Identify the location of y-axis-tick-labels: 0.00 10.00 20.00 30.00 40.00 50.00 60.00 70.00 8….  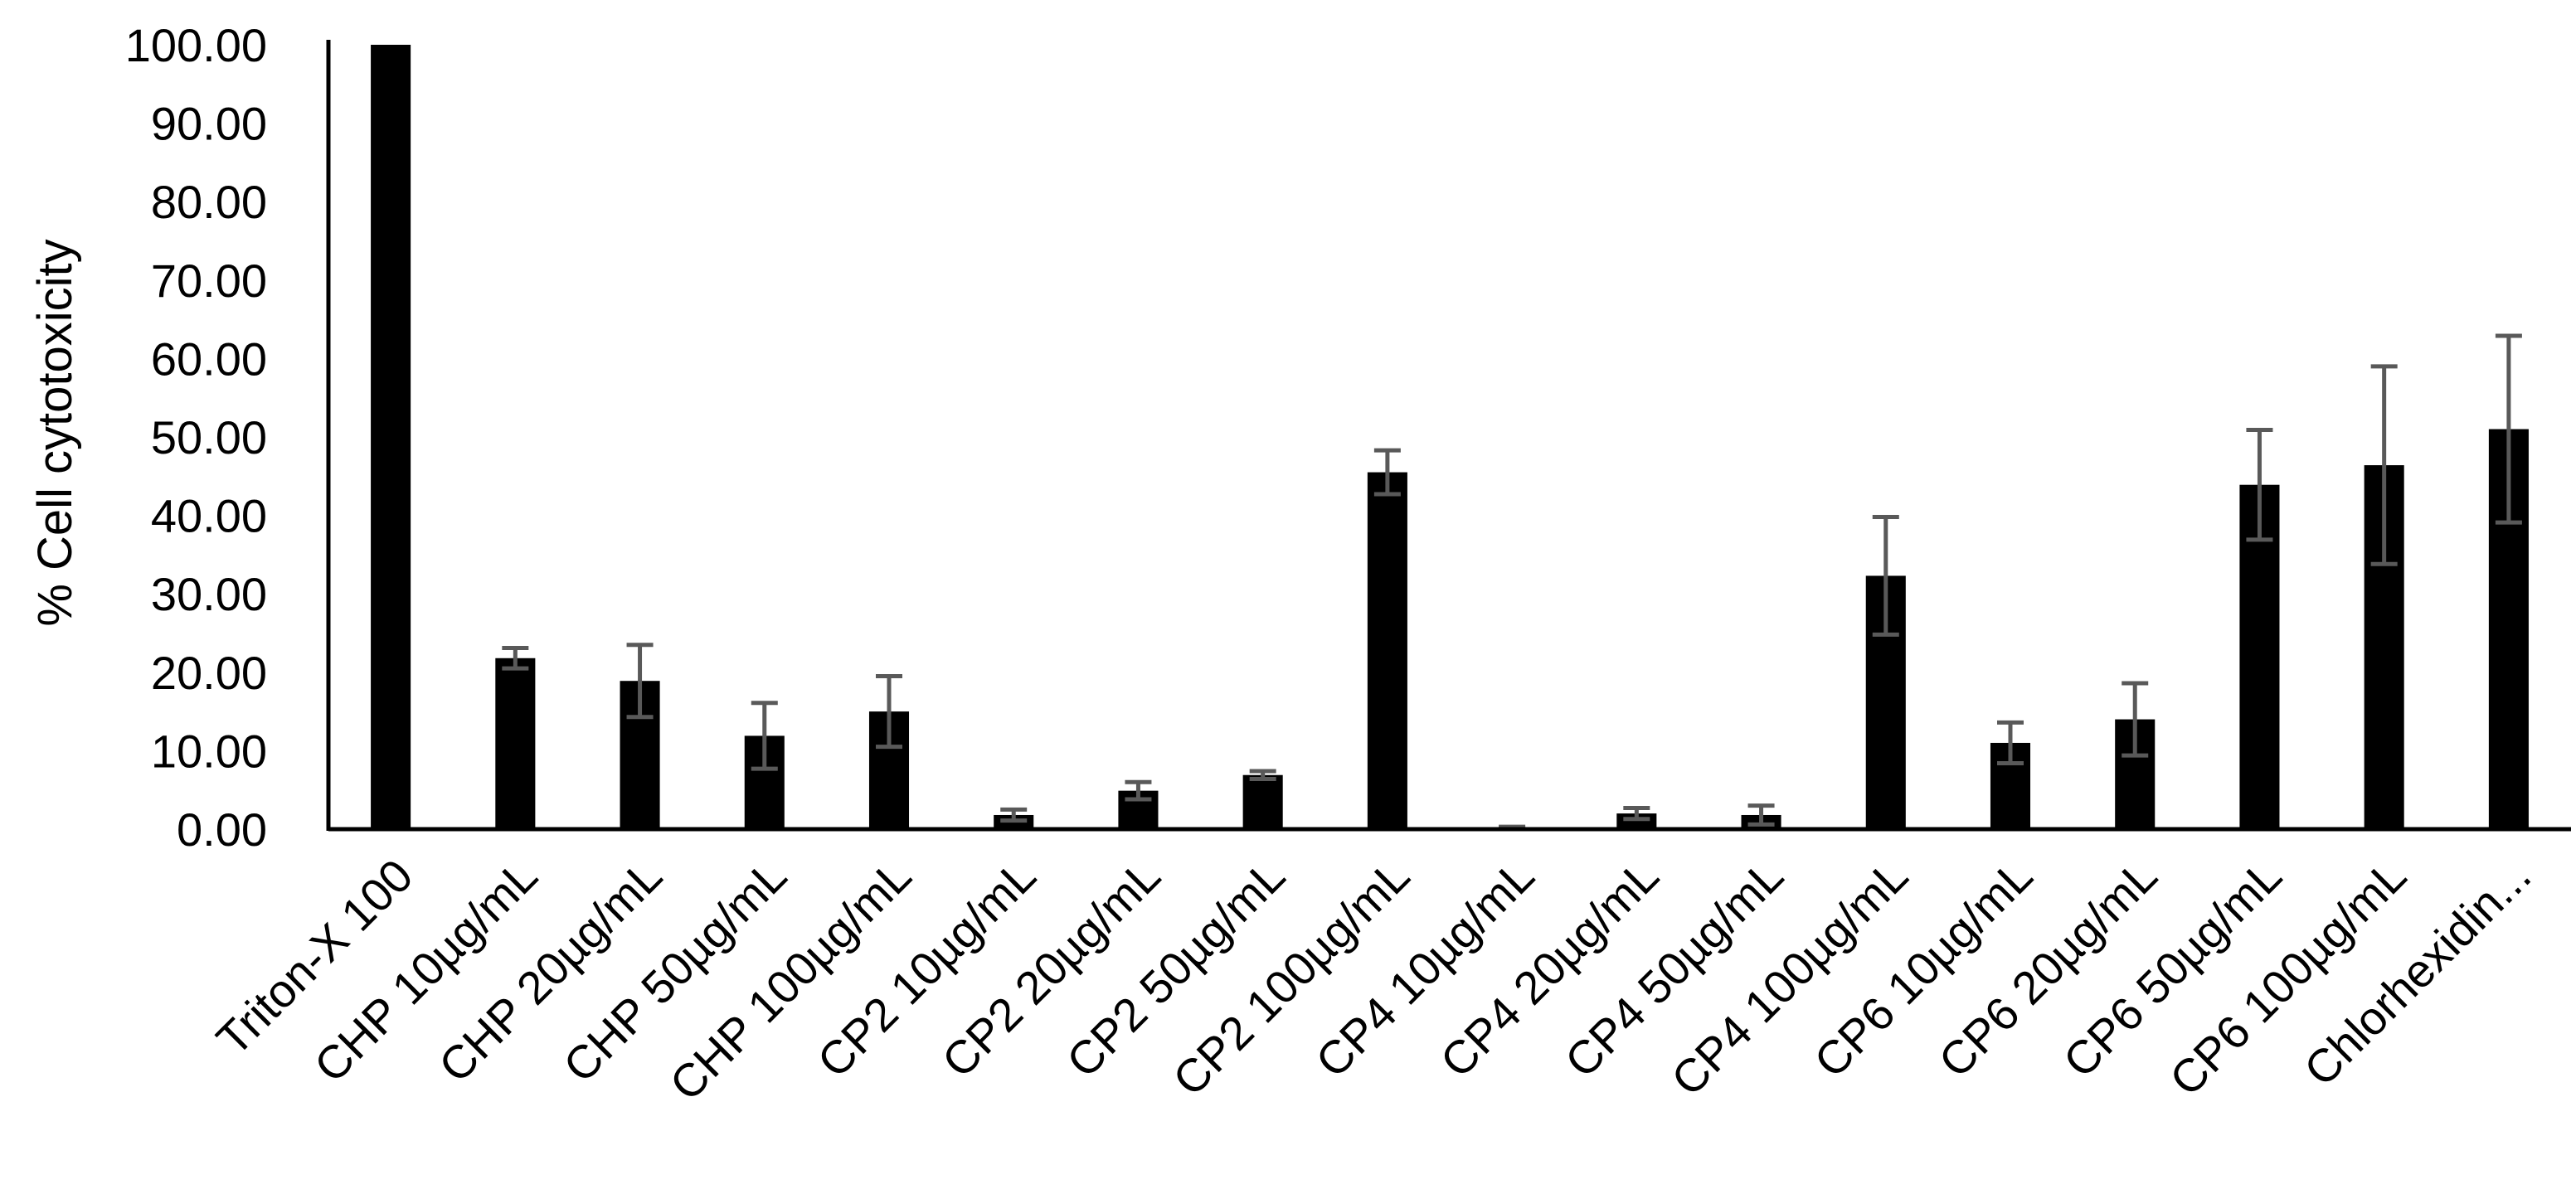
(196, 437).